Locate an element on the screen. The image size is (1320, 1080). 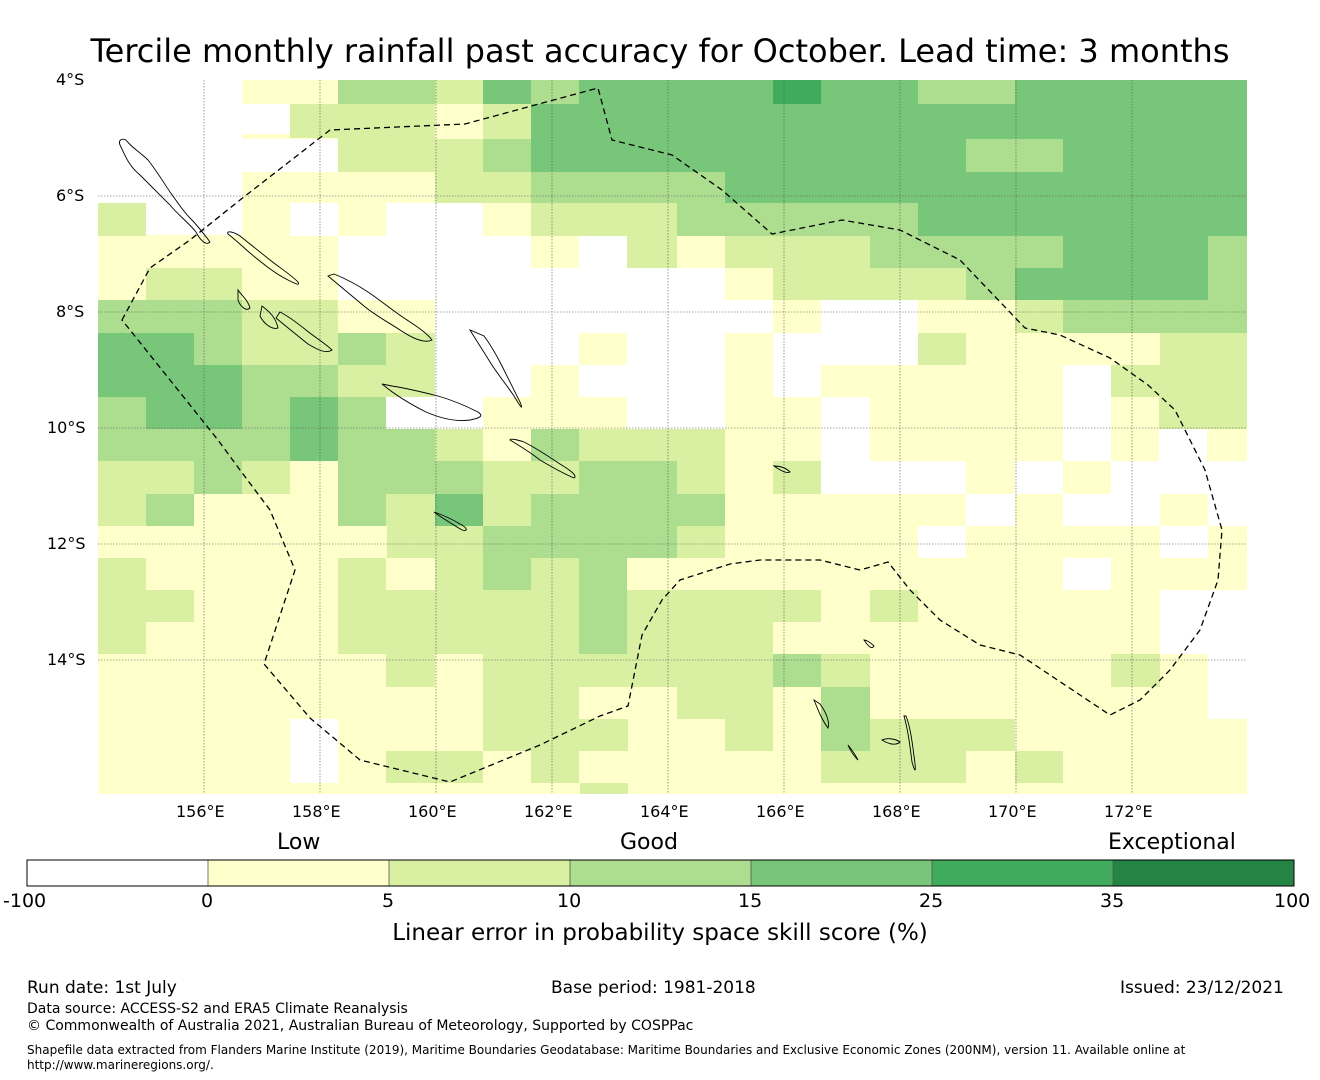
colorbar-tick: 25 is located at coordinates (931, 901).